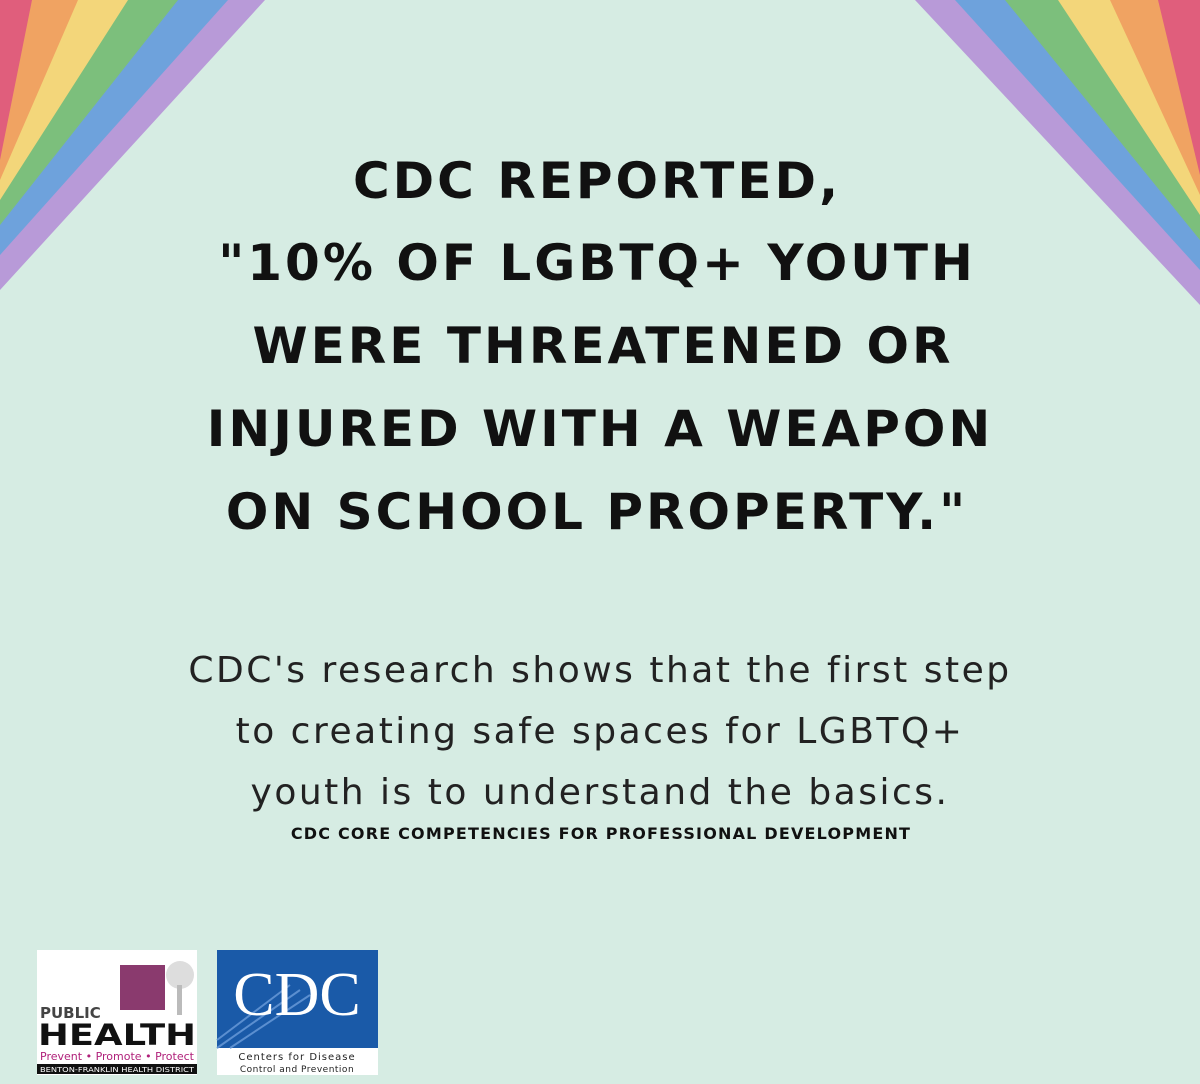 This screenshot has width=1200, height=1084. I want to click on body-text: to creating safe spaces for LGBTQ+, so click(600, 731).